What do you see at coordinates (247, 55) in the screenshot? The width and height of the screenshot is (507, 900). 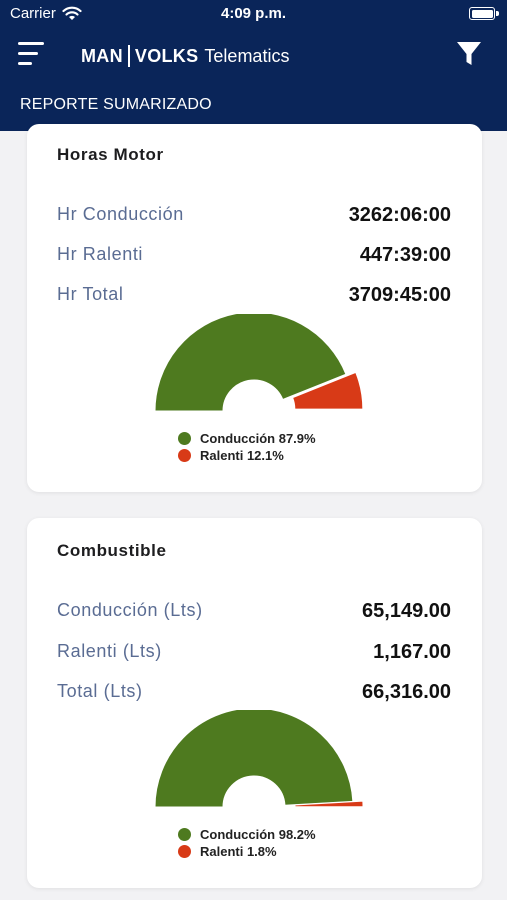 I see `brand-telematics: Telematics` at bounding box center [247, 55].